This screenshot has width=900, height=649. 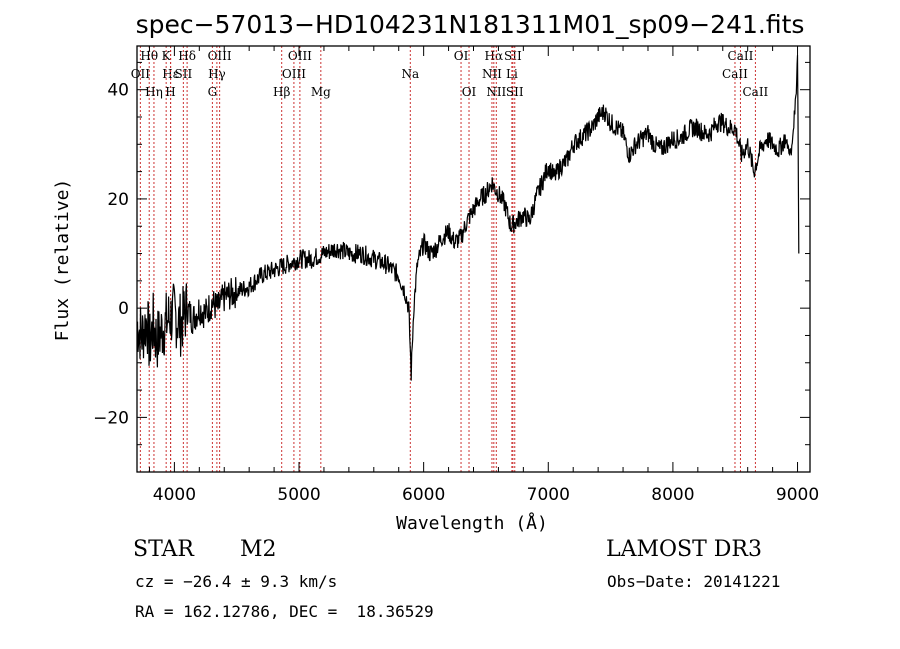 I want to click on x-tick-label: 9000, so click(x=797, y=495).